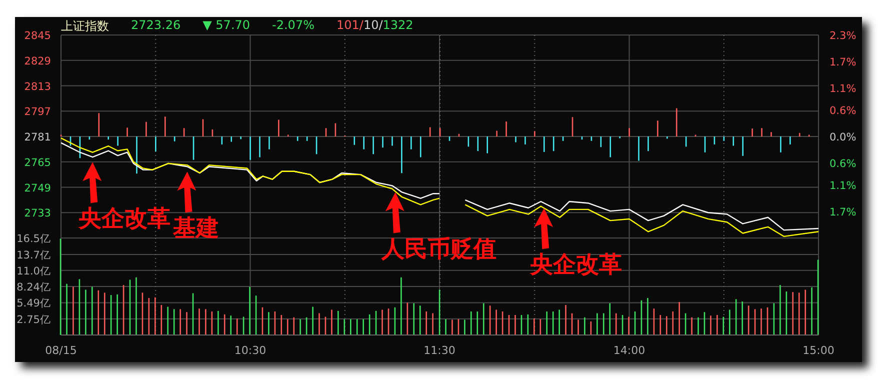 Image resolution: width=878 pixels, height=390 pixels. What do you see at coordinates (818, 350) in the screenshot?
I see `x-tick-label: 15:00` at bounding box center [818, 350].